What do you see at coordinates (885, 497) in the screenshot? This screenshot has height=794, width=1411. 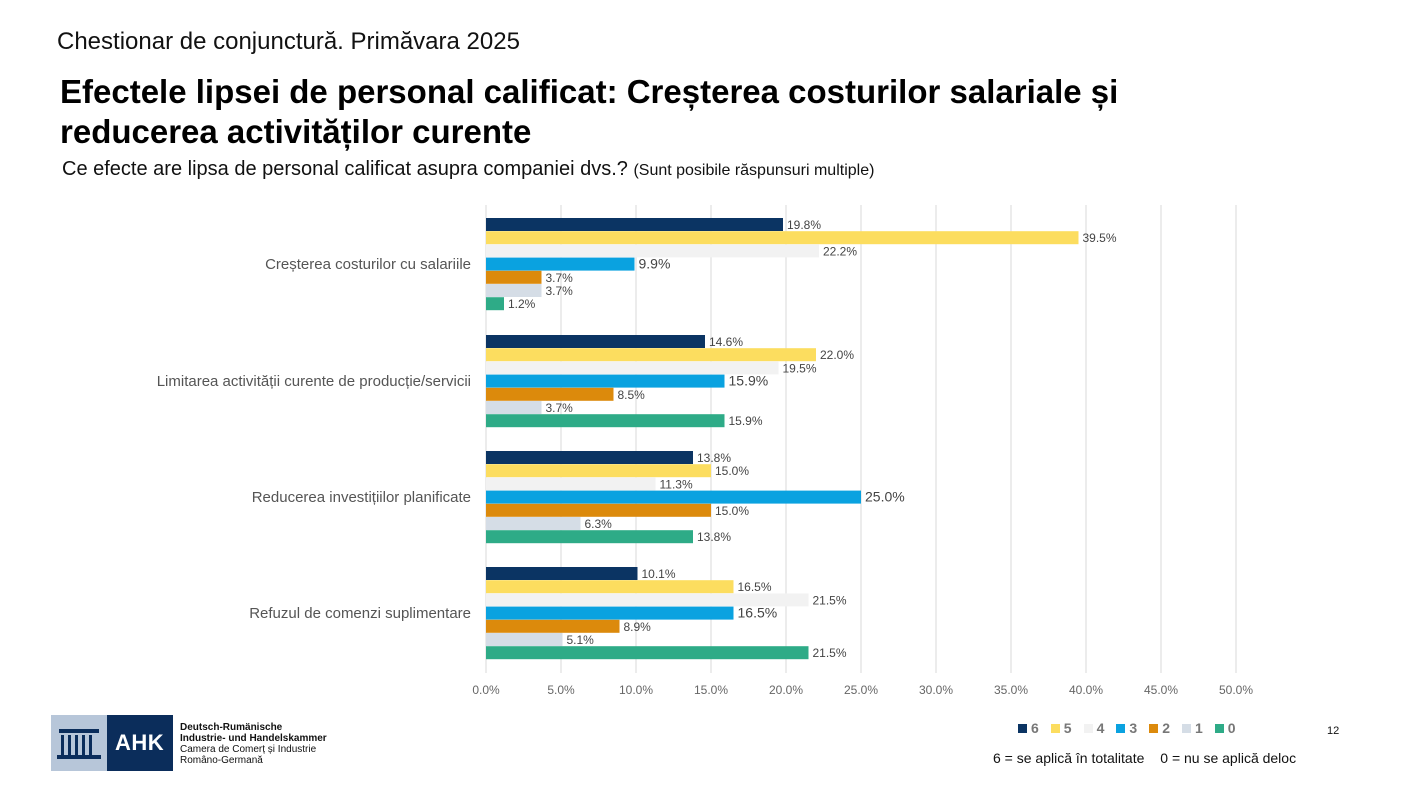 I see `data-label: 25.0%` at bounding box center [885, 497].